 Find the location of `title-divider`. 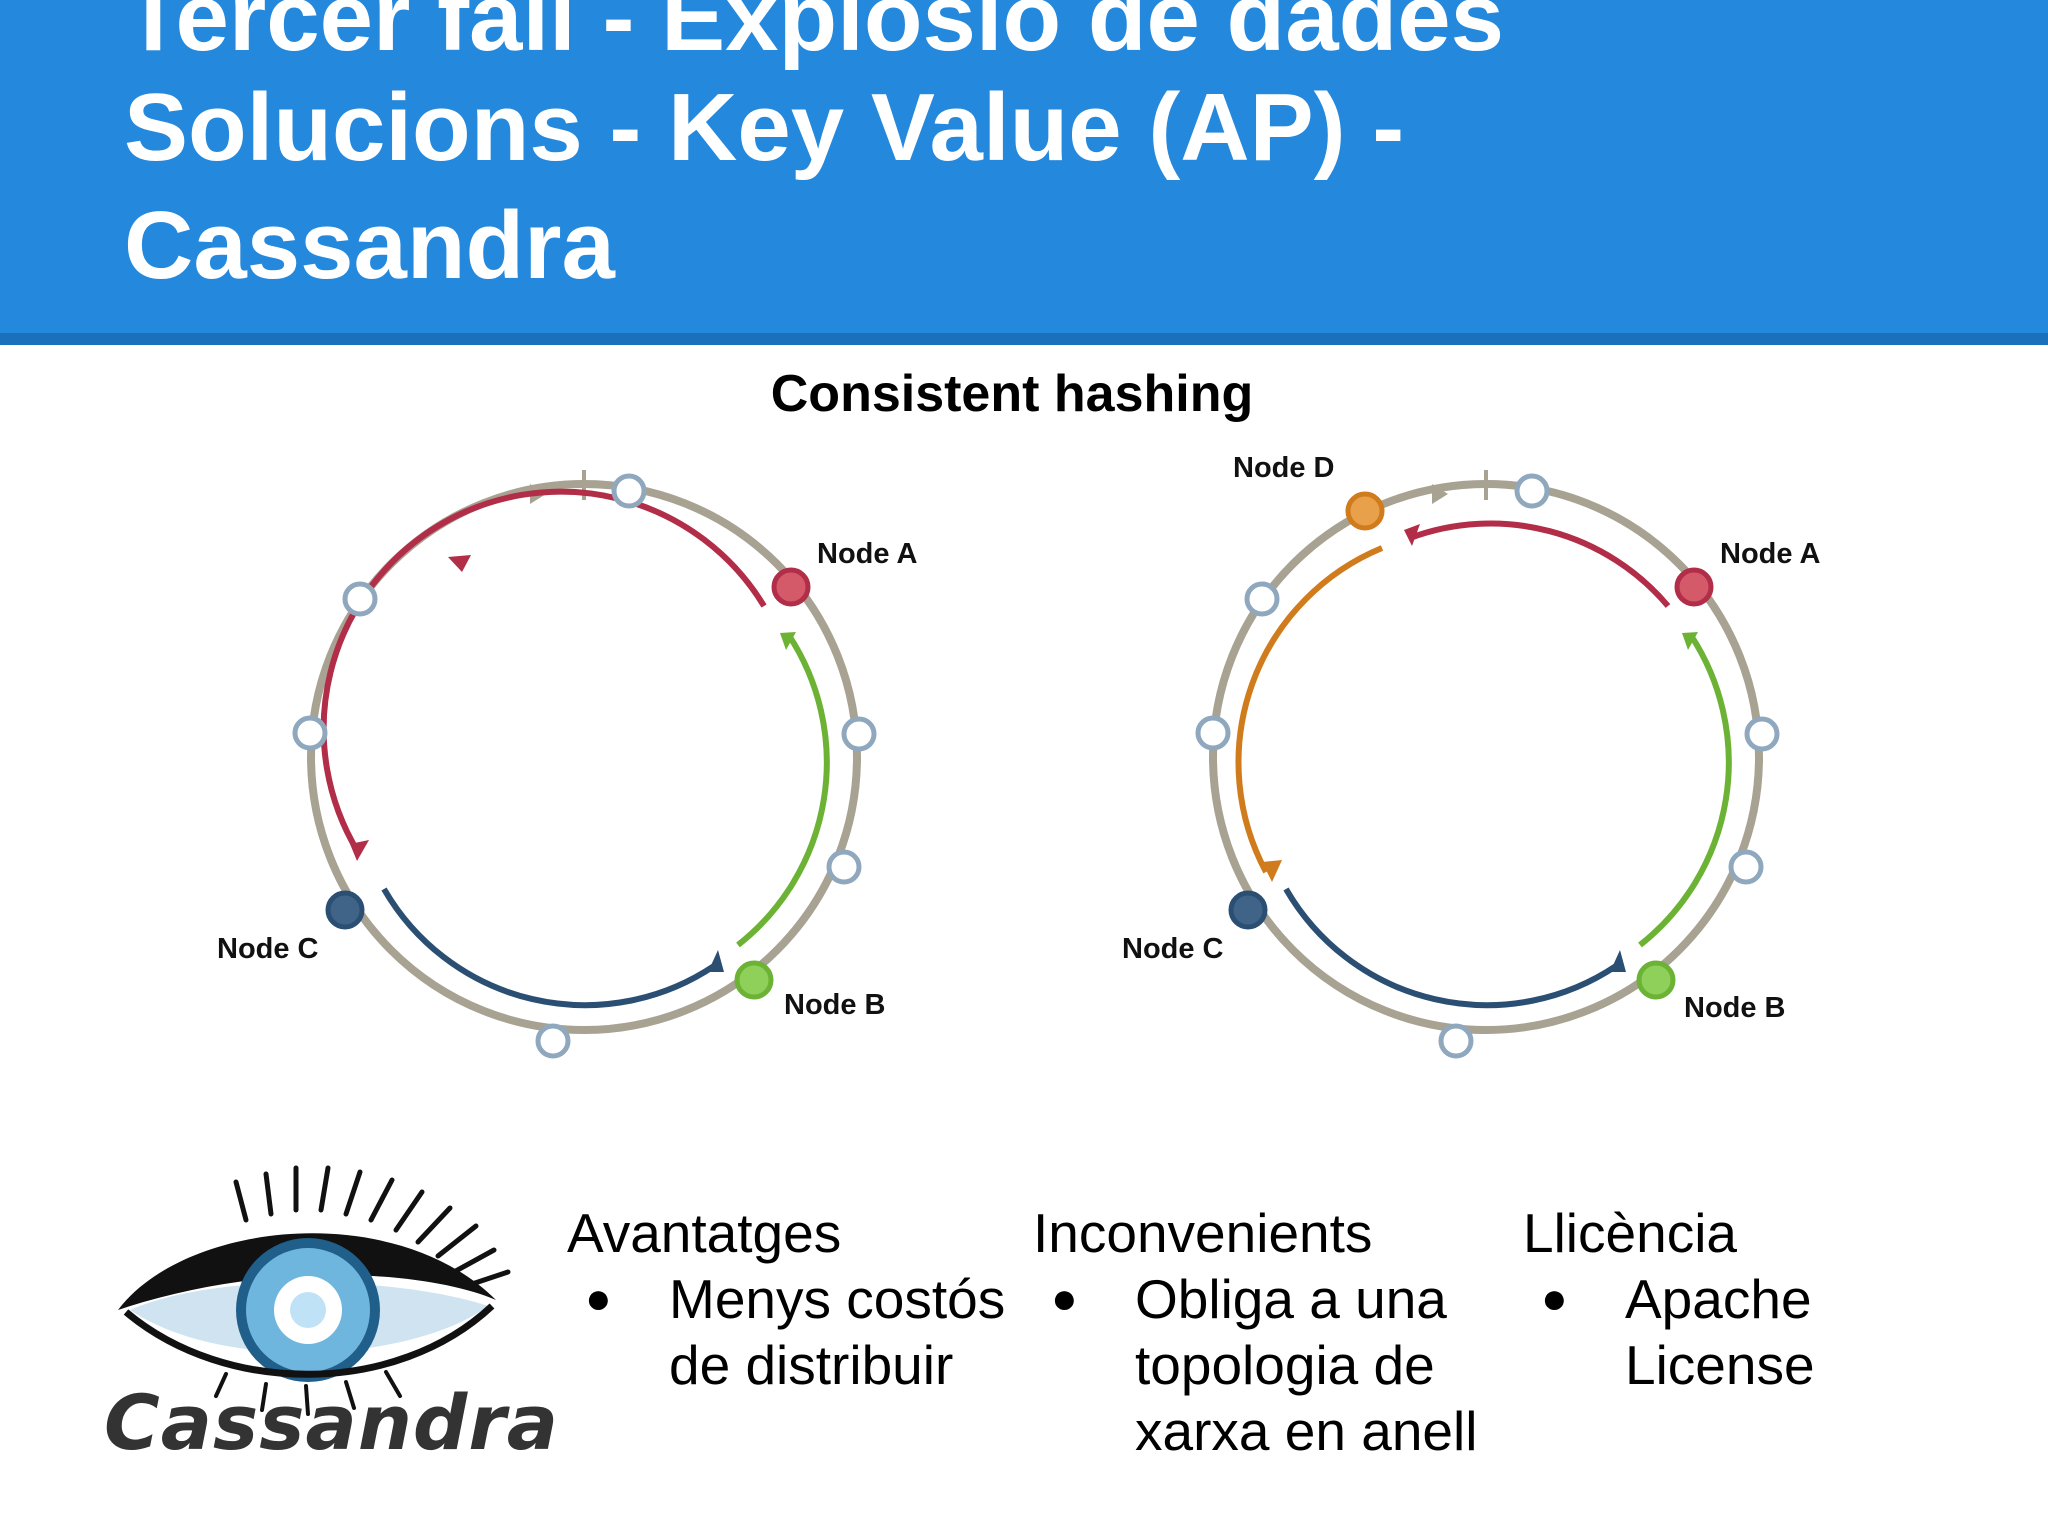

title-divider is located at coordinates (1024, 339).